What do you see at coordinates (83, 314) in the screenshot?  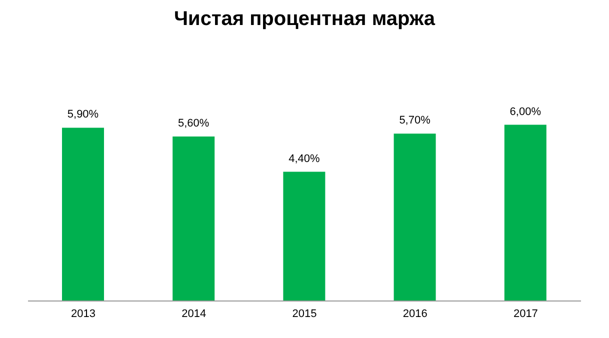 I see `x-tick-label: 2013` at bounding box center [83, 314].